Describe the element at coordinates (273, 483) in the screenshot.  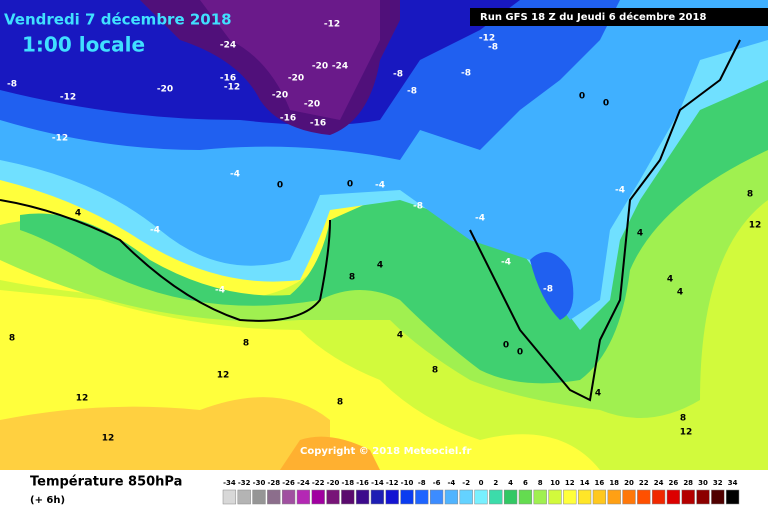
I see `scale-tick-label: -28` at that location.